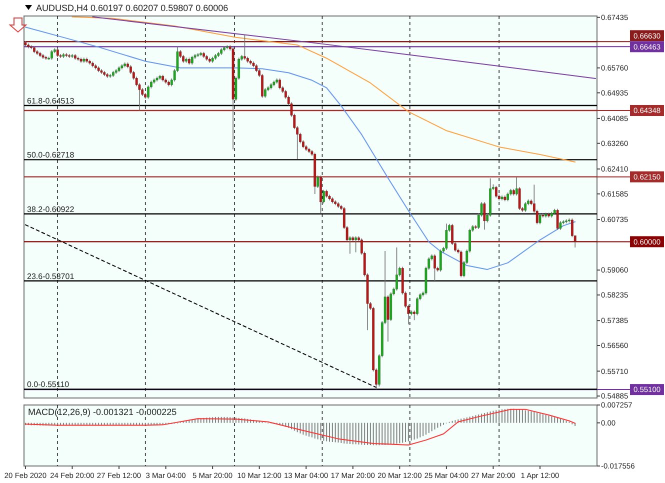  Describe the element at coordinates (51, 155) in the screenshot. I see `annotation: 50.0-0.62718` at that location.